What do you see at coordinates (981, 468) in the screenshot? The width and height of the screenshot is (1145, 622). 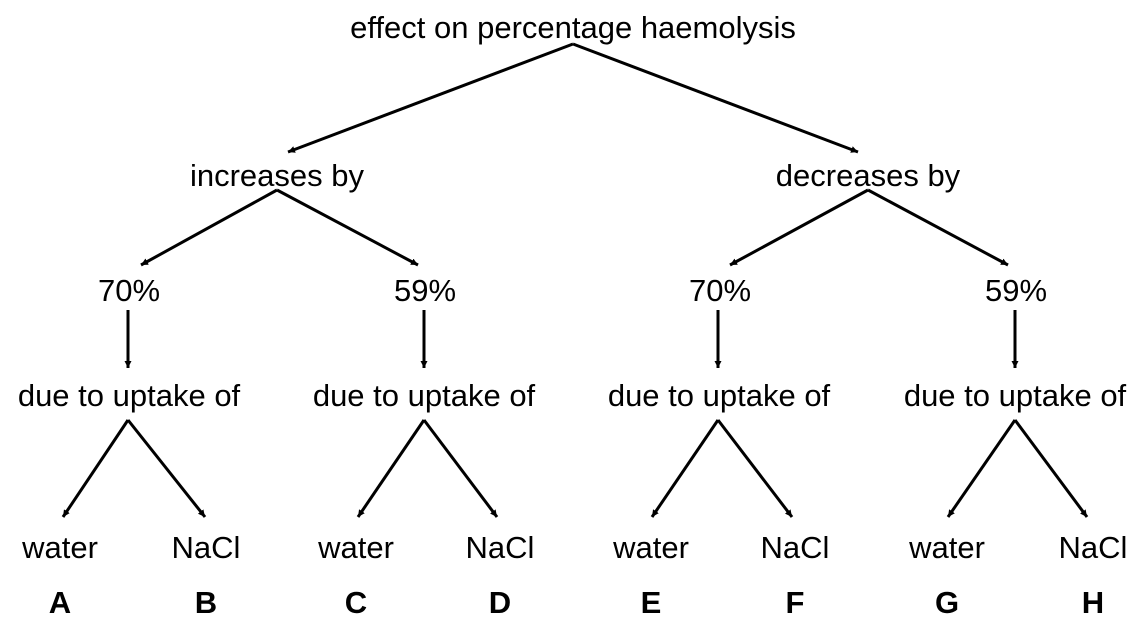 I see `arrow-reason-4-to-water` at bounding box center [981, 468].